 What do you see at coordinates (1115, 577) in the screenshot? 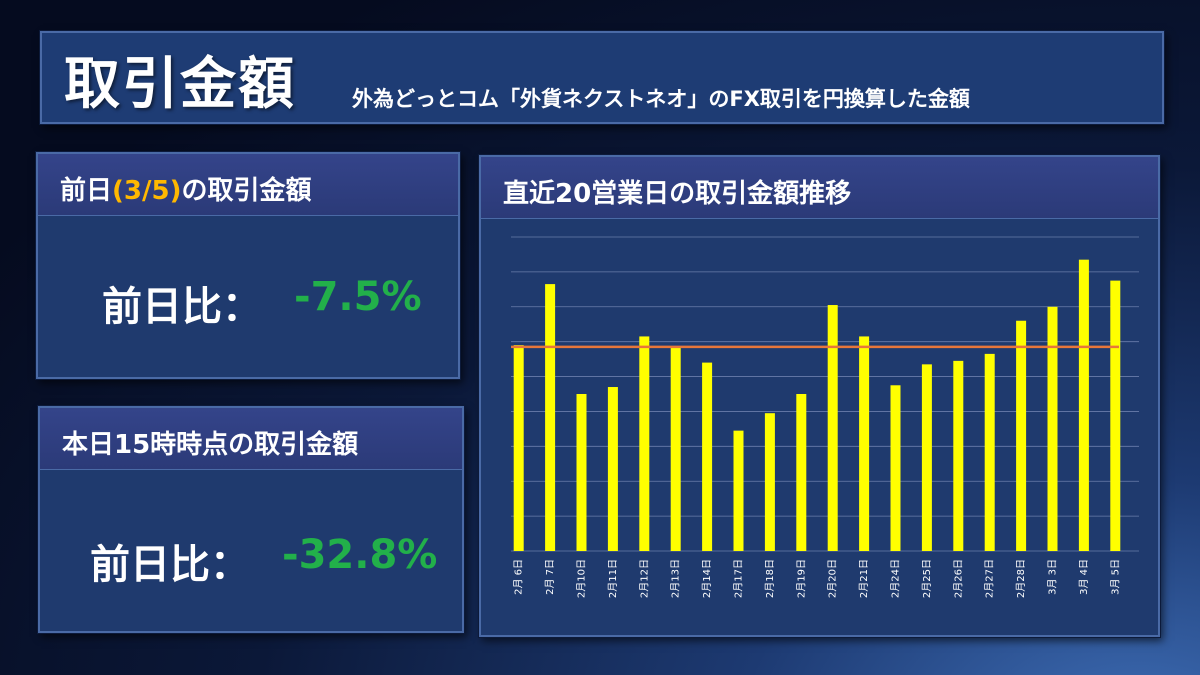
I see `x-tick-label: 3月 5日` at bounding box center [1115, 577].